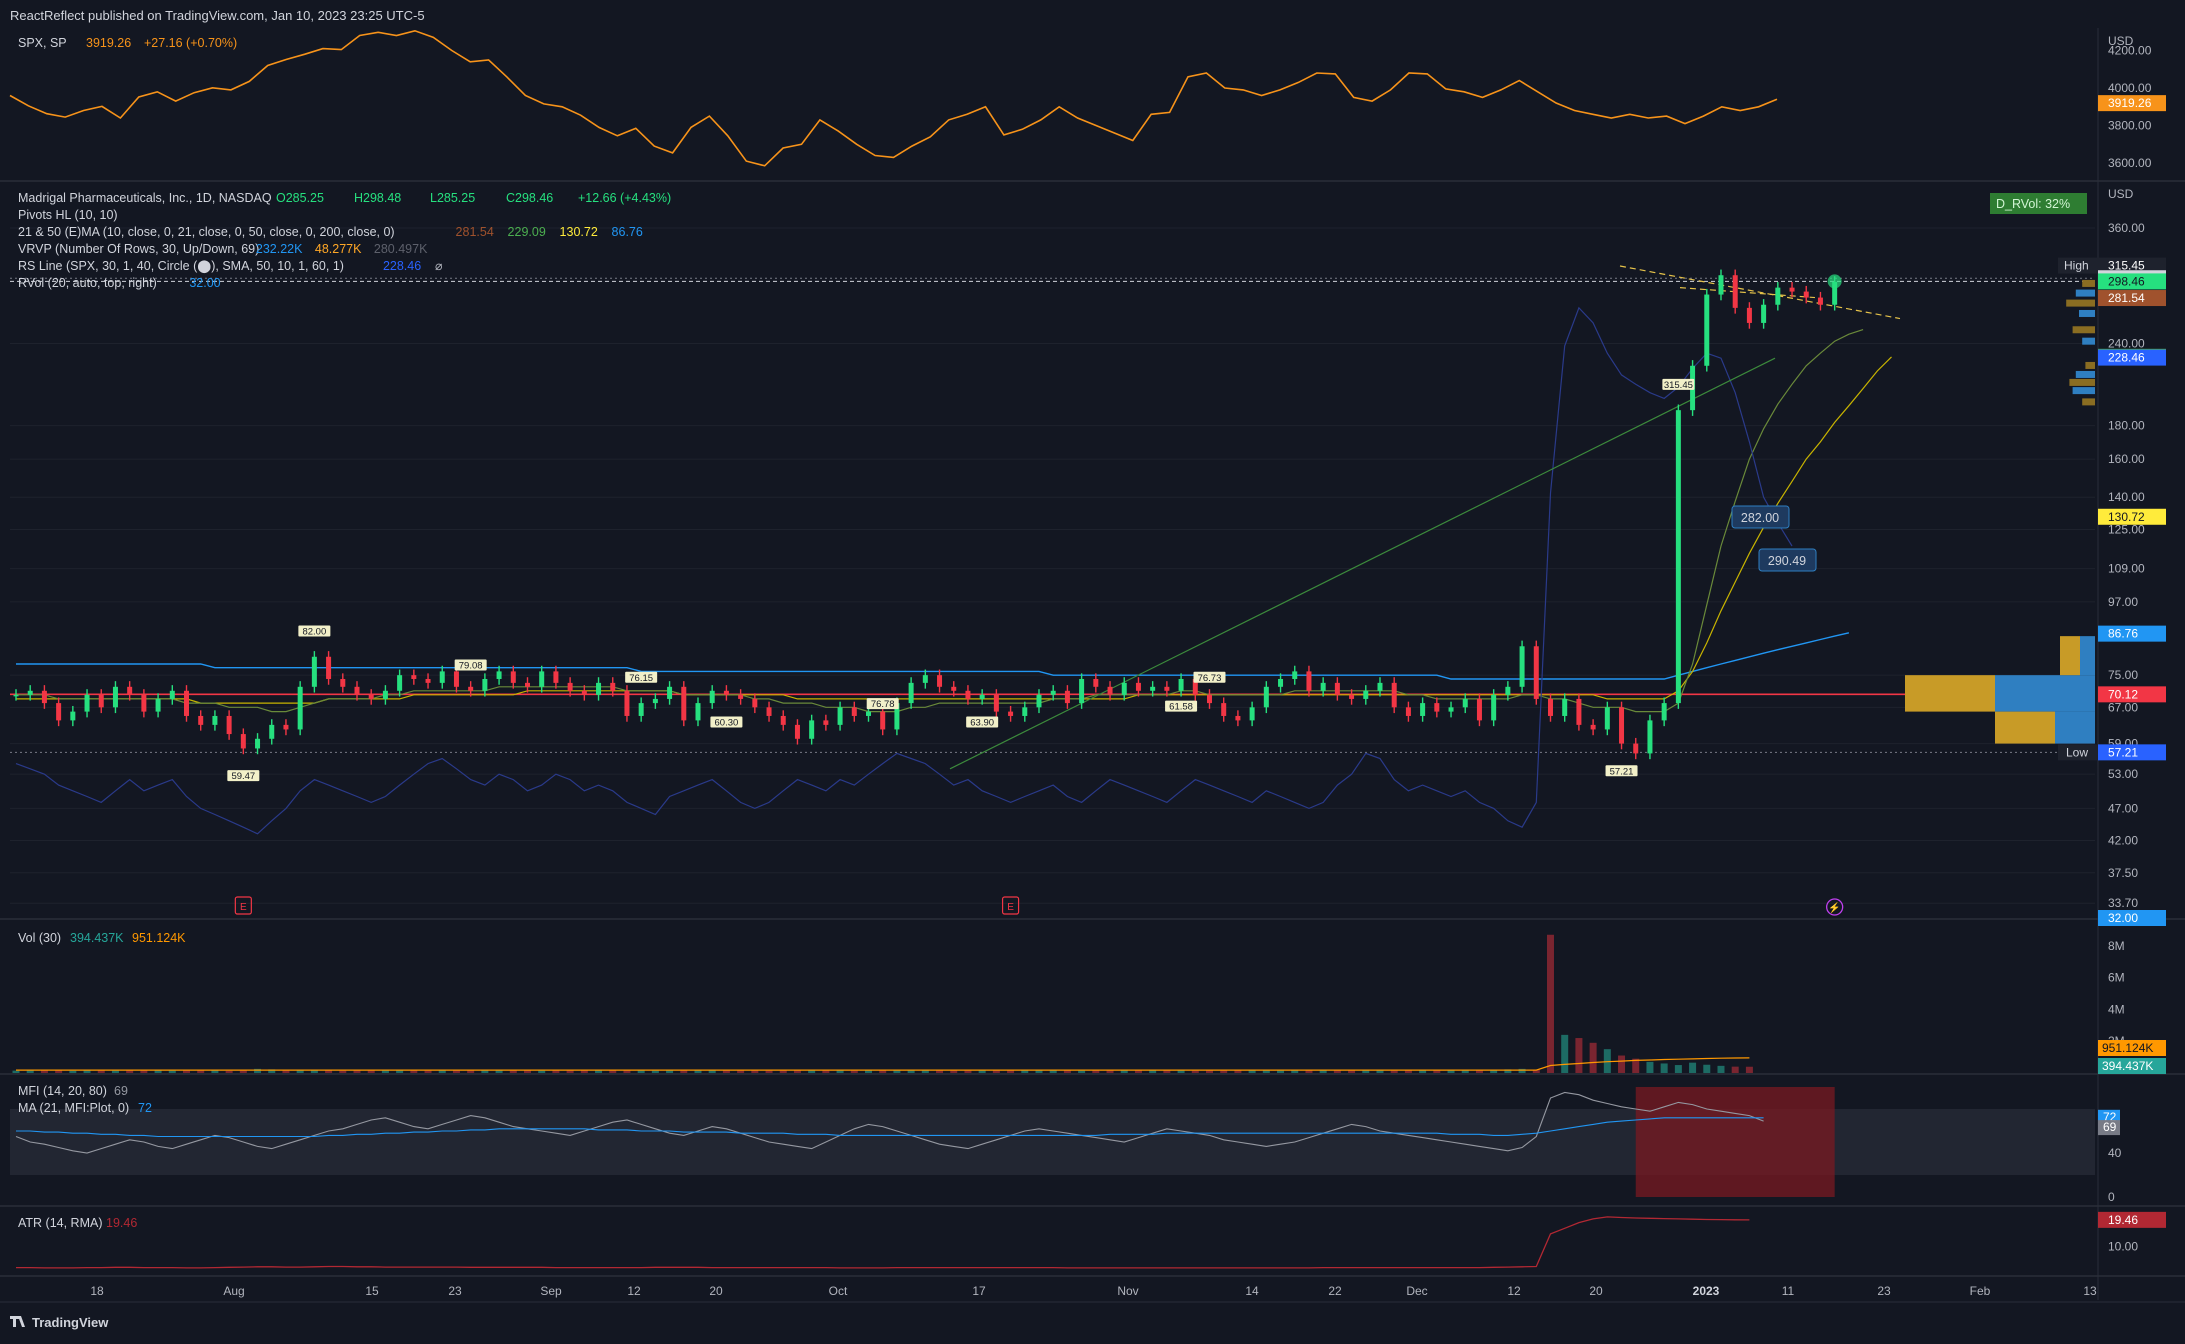 The width and height of the screenshot is (2185, 1344). What do you see at coordinates (372, 1291) in the screenshot?
I see `time-tick-label: 15` at bounding box center [372, 1291].